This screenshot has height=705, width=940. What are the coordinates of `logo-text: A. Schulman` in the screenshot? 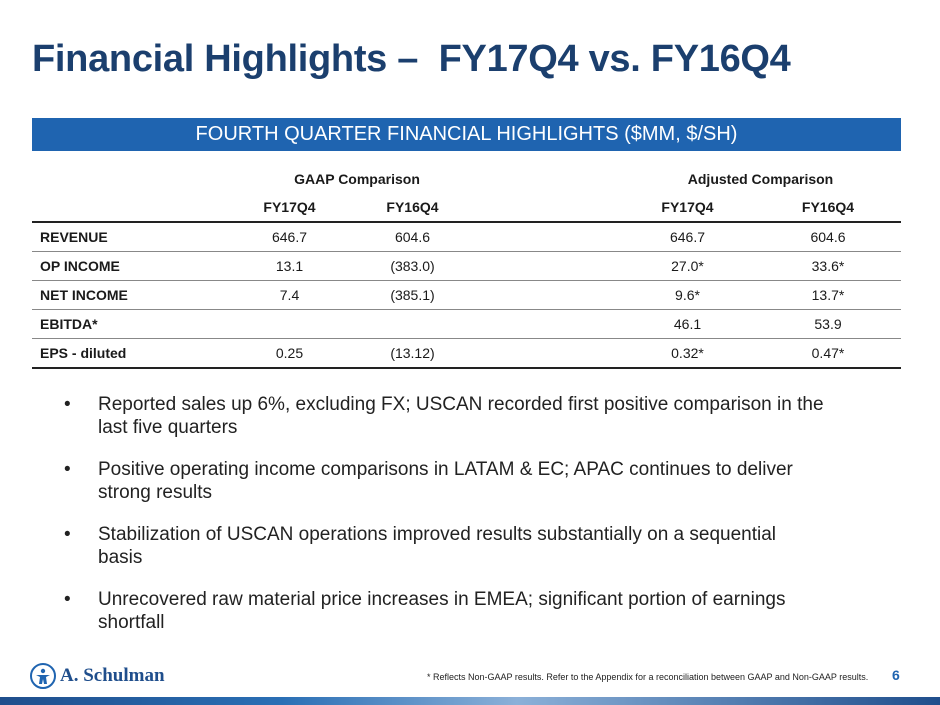 It's located at (112, 675).